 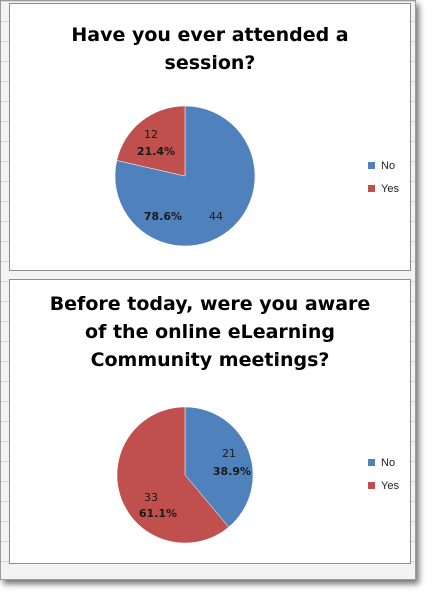 I want to click on pie-slice-no, so click(x=219, y=467).